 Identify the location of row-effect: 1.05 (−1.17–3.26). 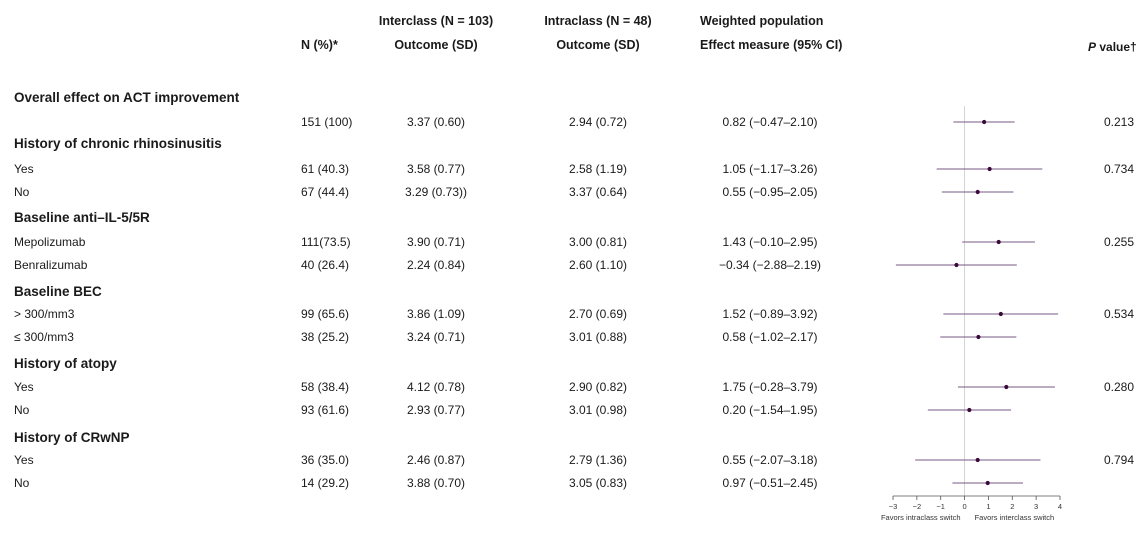
(770, 169).